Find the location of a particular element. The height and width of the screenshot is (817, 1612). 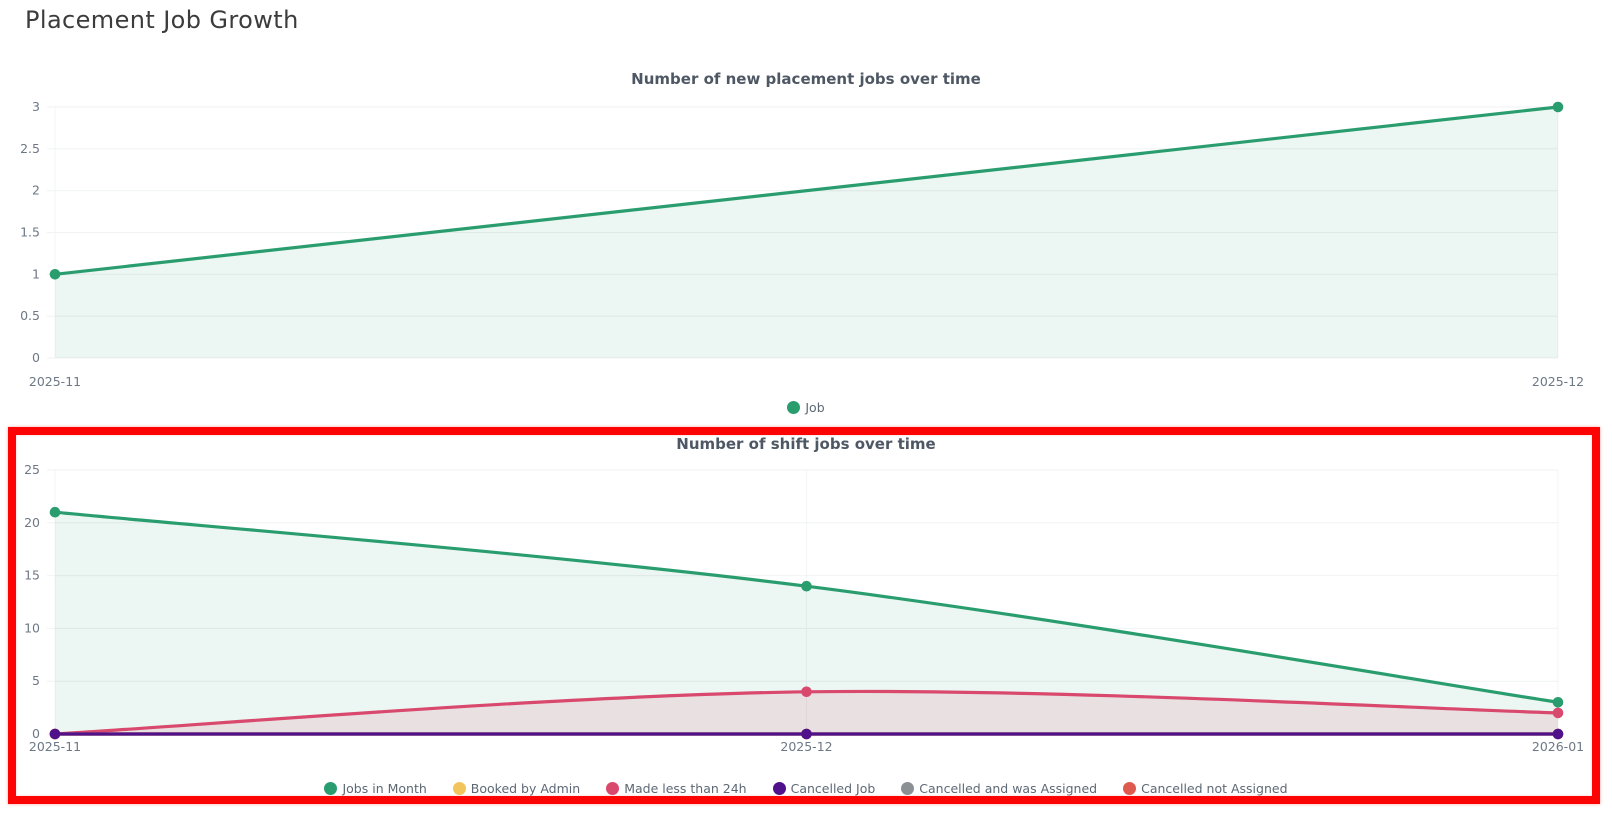

legend-item: Cancelled not Assigned is located at coordinates (1205, 788).